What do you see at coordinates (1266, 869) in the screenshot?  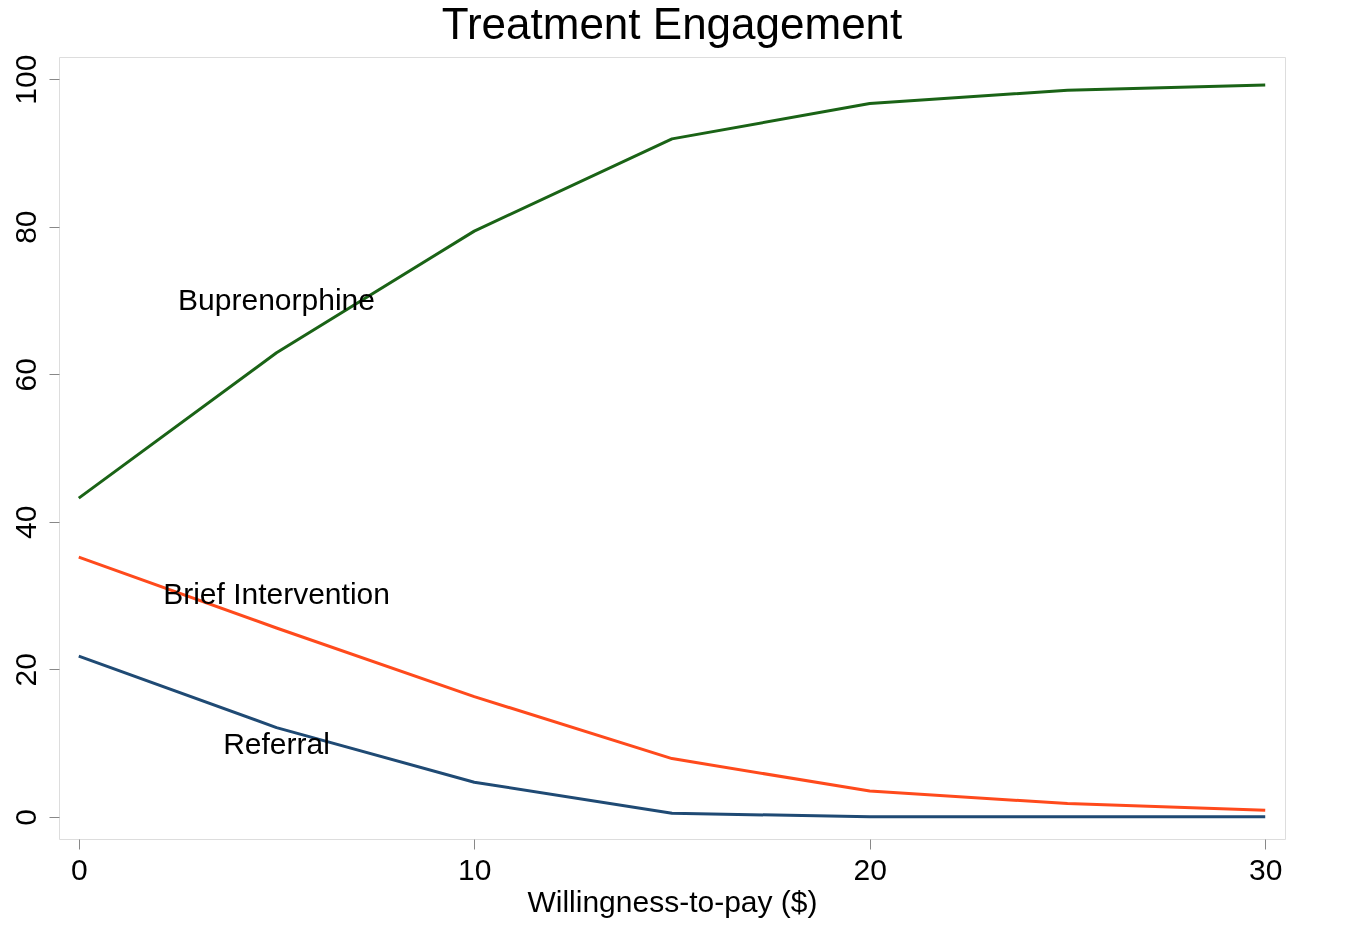 I see `x-tick-label: 30` at bounding box center [1266, 869].